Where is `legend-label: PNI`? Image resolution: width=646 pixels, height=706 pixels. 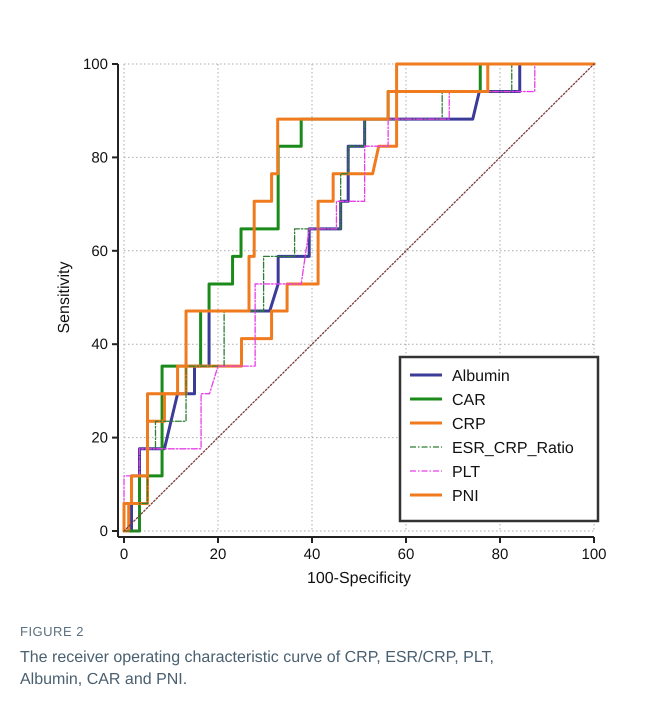
legend-label: PNI is located at coordinates (465, 496).